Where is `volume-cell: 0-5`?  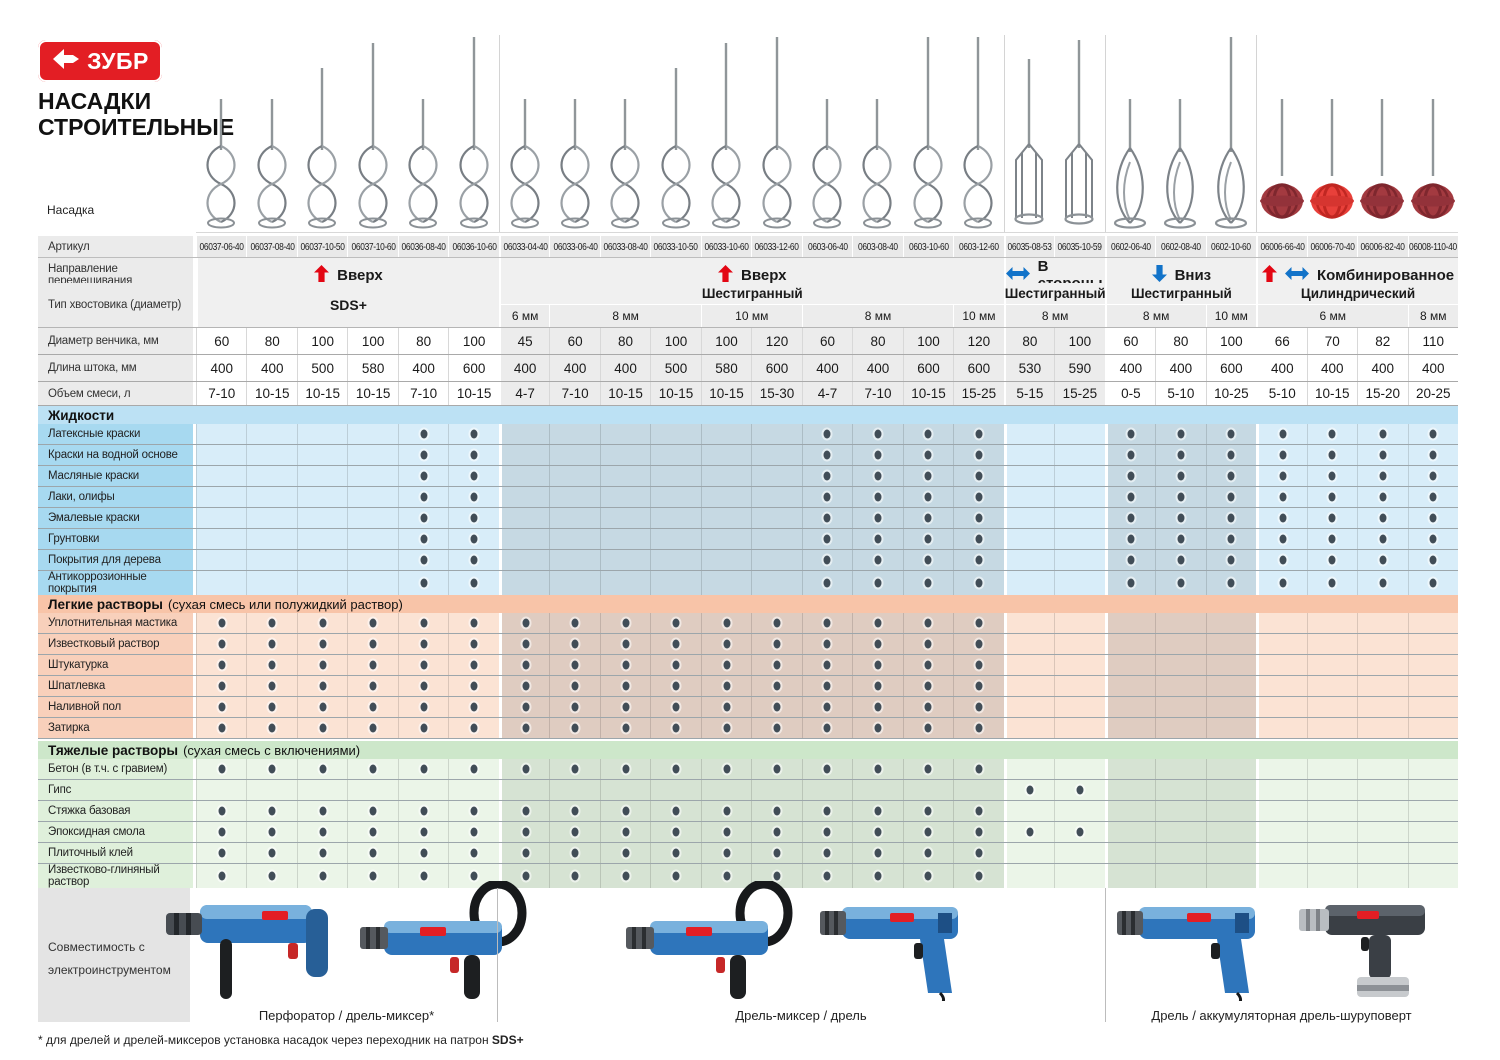
volume-cell: 0-5 is located at coordinates (1130, 393).